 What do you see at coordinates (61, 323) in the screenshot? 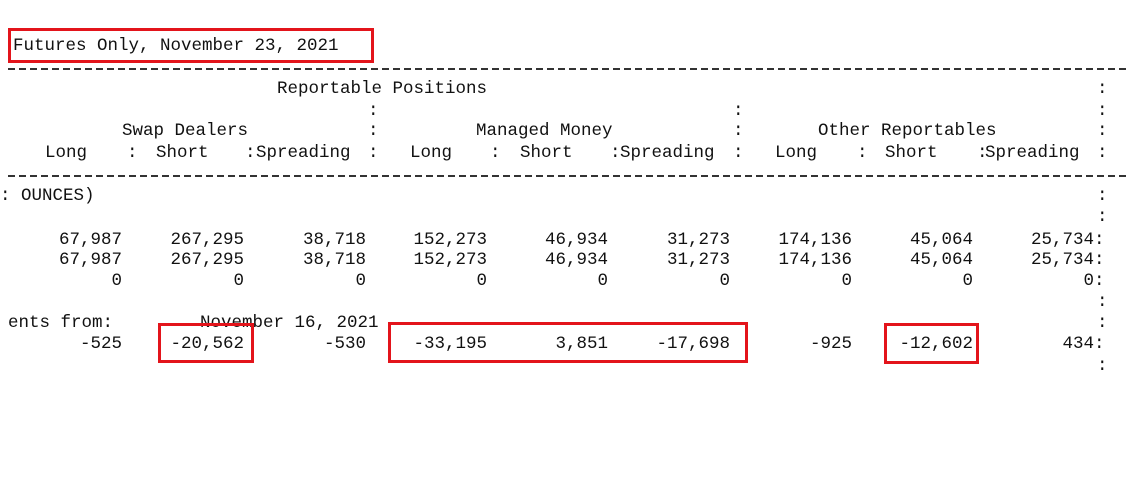
I see `changes-label: ents from:` at bounding box center [61, 323].